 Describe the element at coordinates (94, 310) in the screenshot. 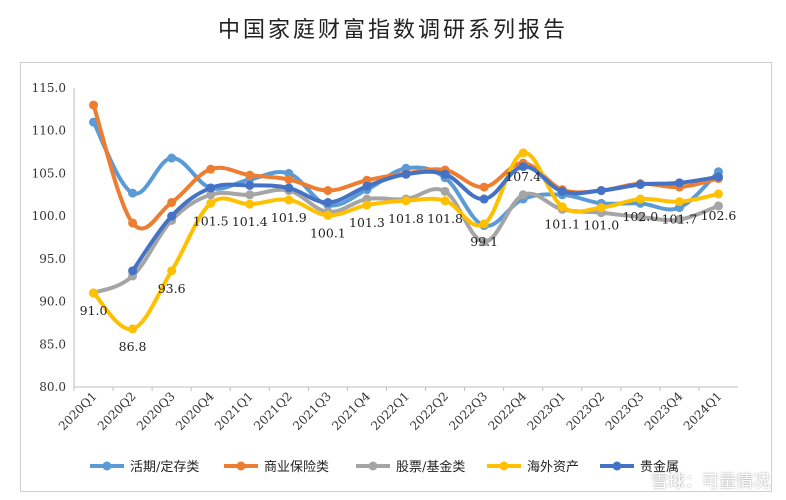

I see `data-label: 91.0` at that location.